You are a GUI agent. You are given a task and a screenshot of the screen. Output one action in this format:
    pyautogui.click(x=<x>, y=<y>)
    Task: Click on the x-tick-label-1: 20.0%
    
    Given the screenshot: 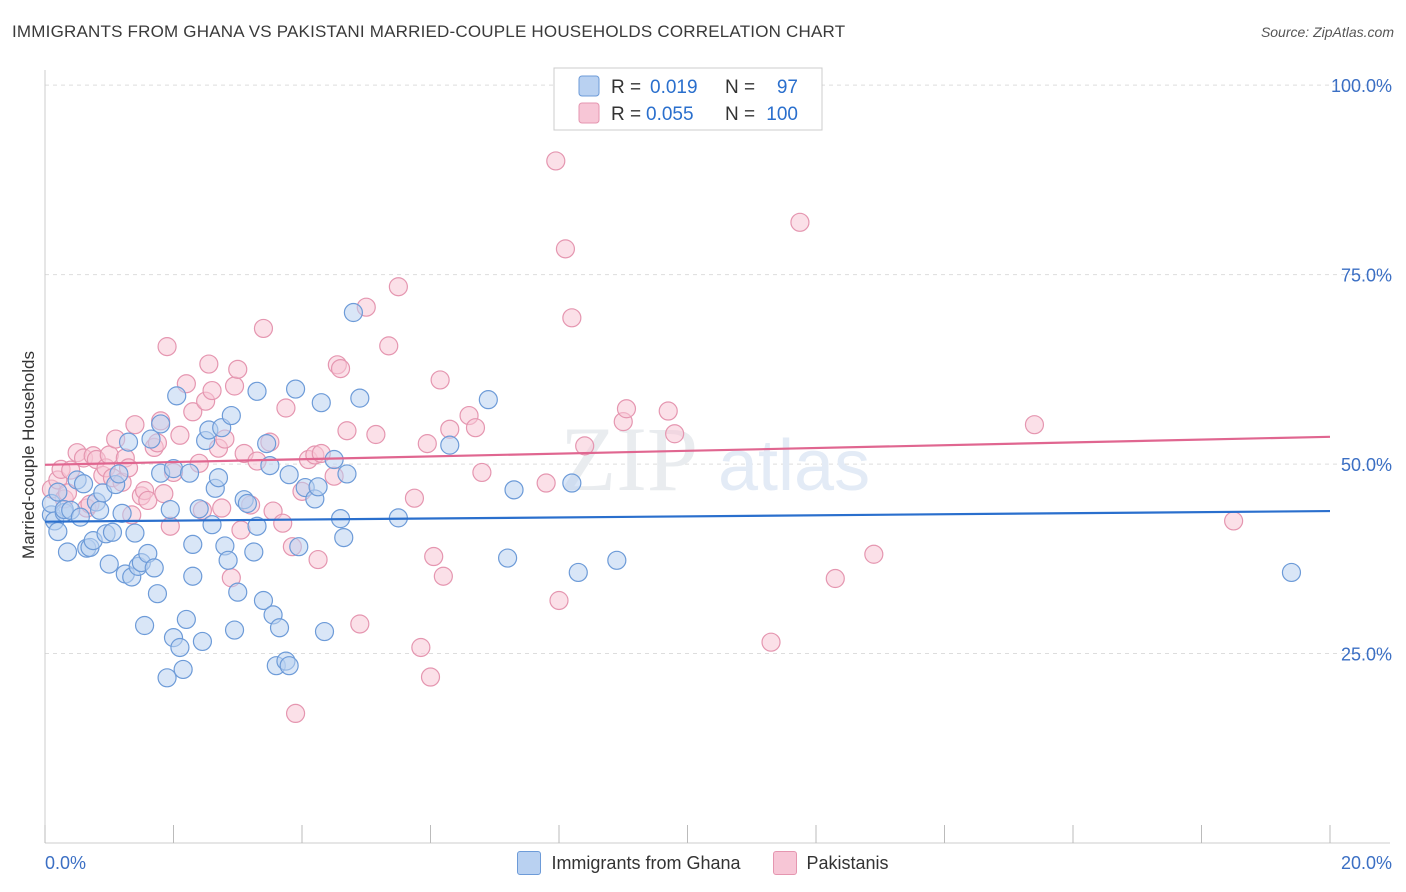 What is the action you would take?
    pyautogui.click(x=1366, y=863)
    